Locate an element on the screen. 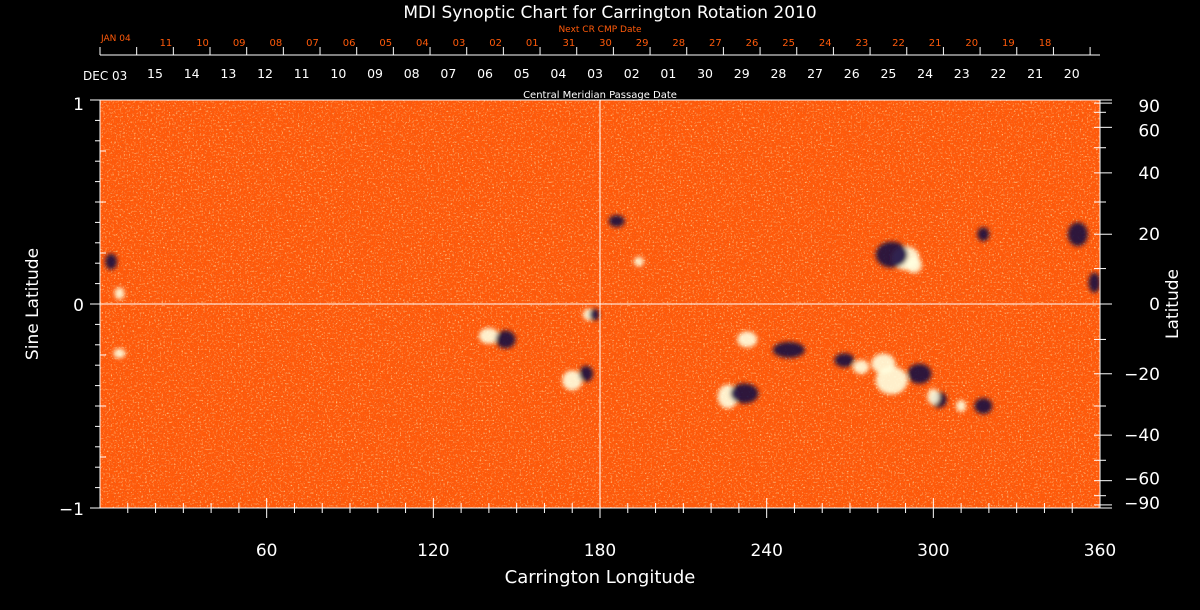  next-cr-date-label: 23 is located at coordinates (862, 43).